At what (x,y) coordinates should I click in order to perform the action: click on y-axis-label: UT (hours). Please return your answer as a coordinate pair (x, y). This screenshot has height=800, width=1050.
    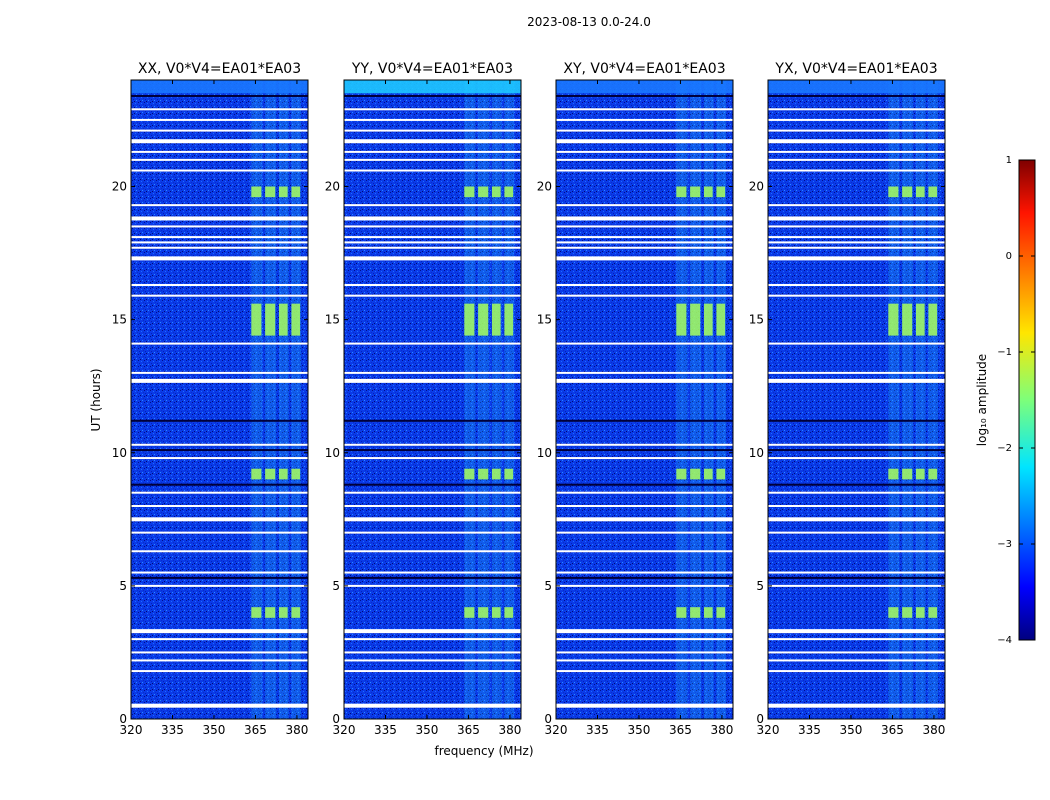
    Looking at the image, I should click on (96, 399).